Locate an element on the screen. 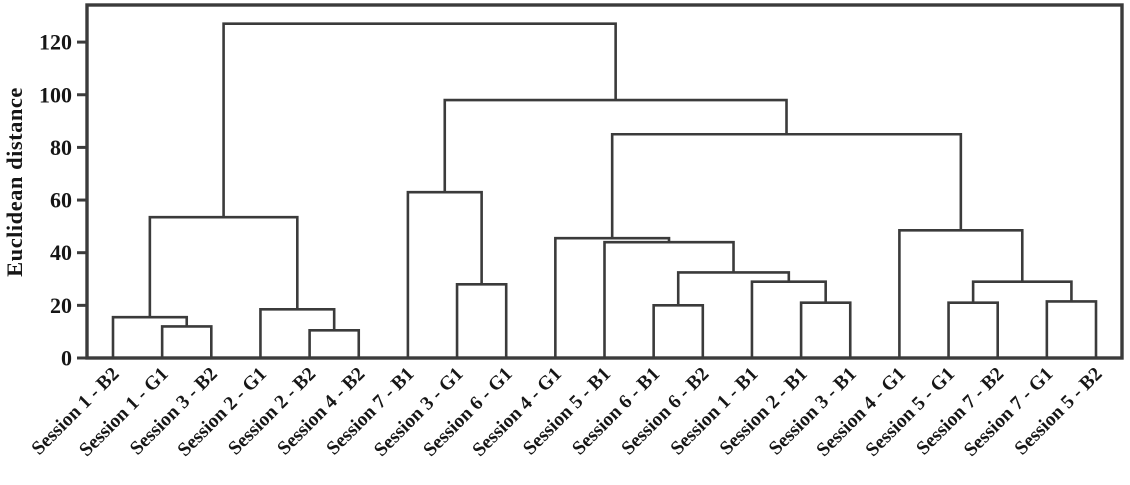 This screenshot has width=1130, height=485. y-axis-title: Euclidean distance is located at coordinates (14, 182).